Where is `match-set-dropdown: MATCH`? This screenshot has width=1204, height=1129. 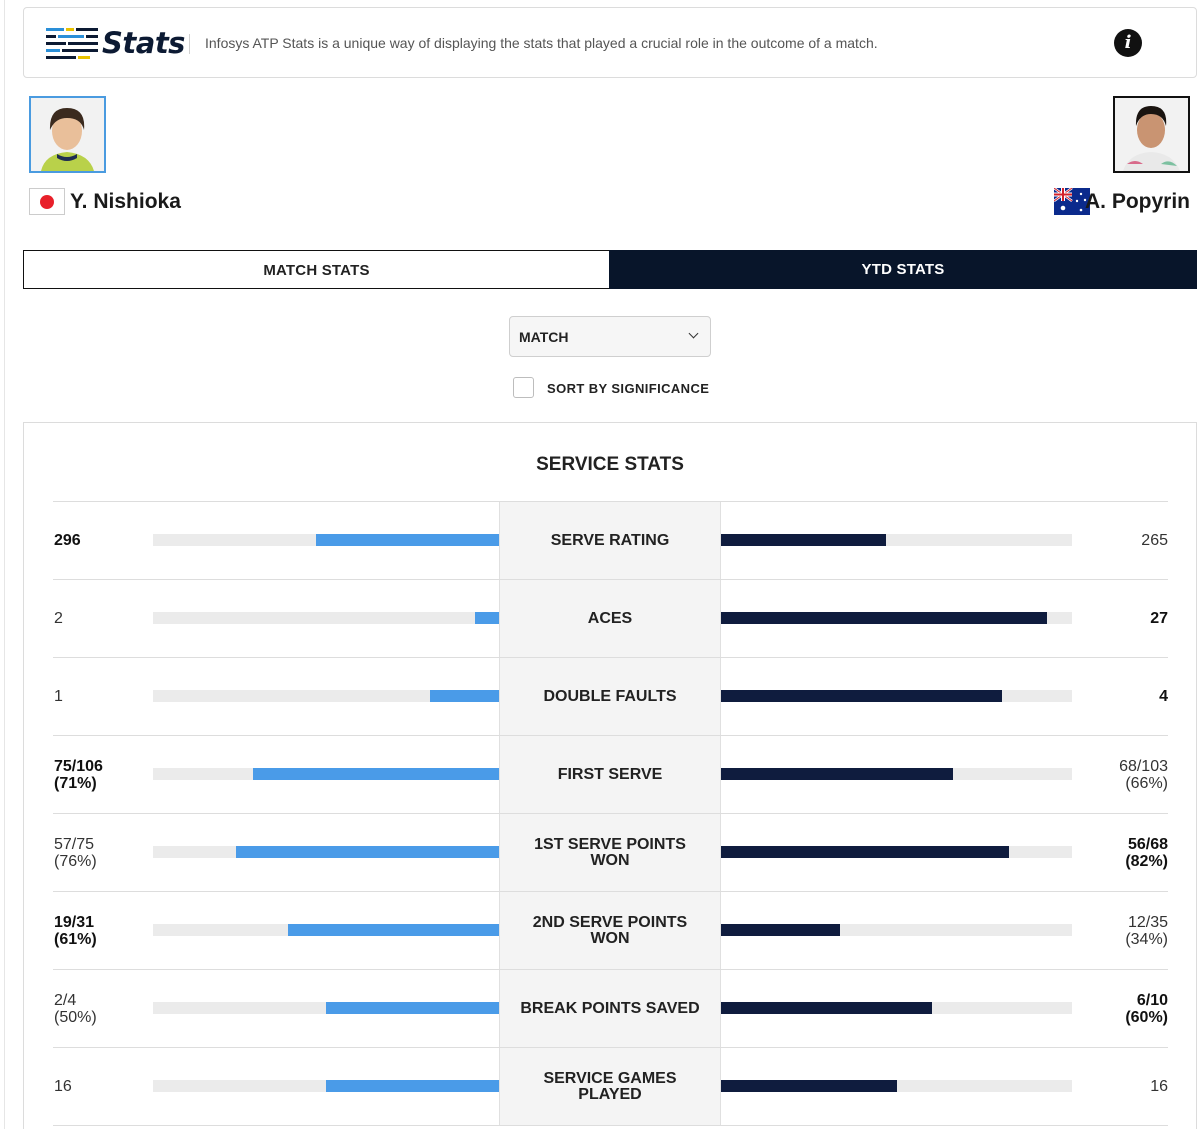 match-set-dropdown: MATCH is located at coordinates (610, 336).